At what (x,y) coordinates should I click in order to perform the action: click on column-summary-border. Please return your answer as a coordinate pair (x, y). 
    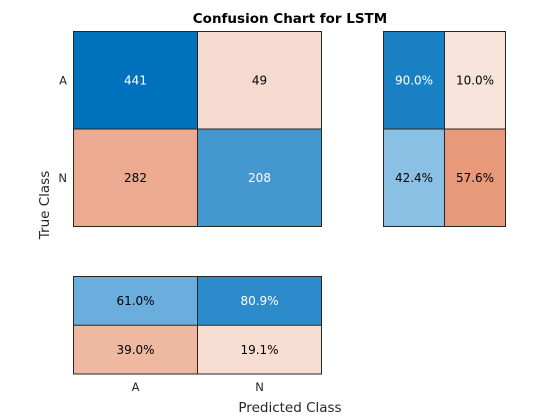
    Looking at the image, I should click on (197, 325).